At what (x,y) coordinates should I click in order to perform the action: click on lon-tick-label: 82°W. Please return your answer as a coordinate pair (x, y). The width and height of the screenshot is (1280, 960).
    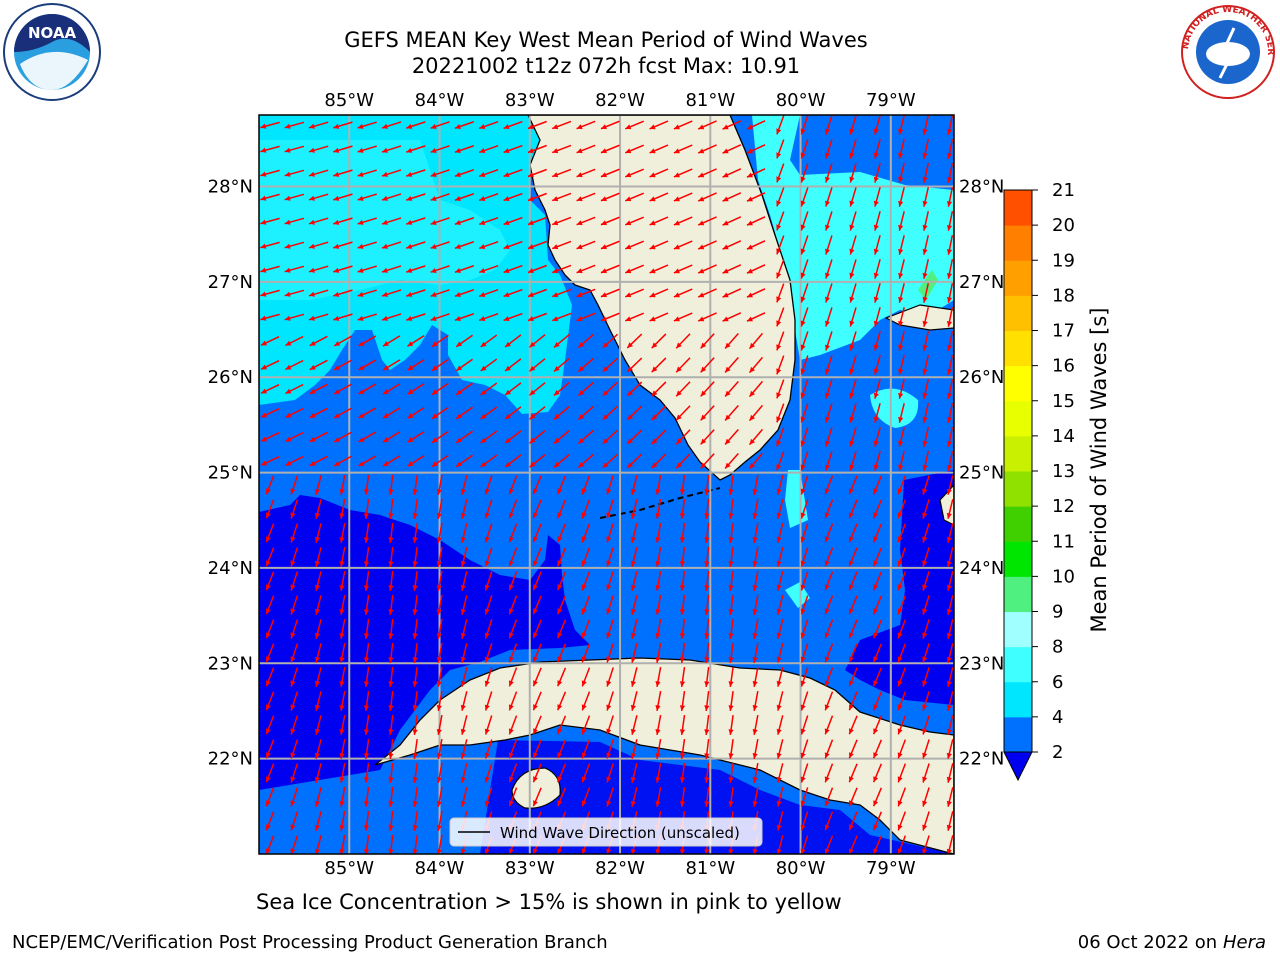
    Looking at the image, I should click on (620, 868).